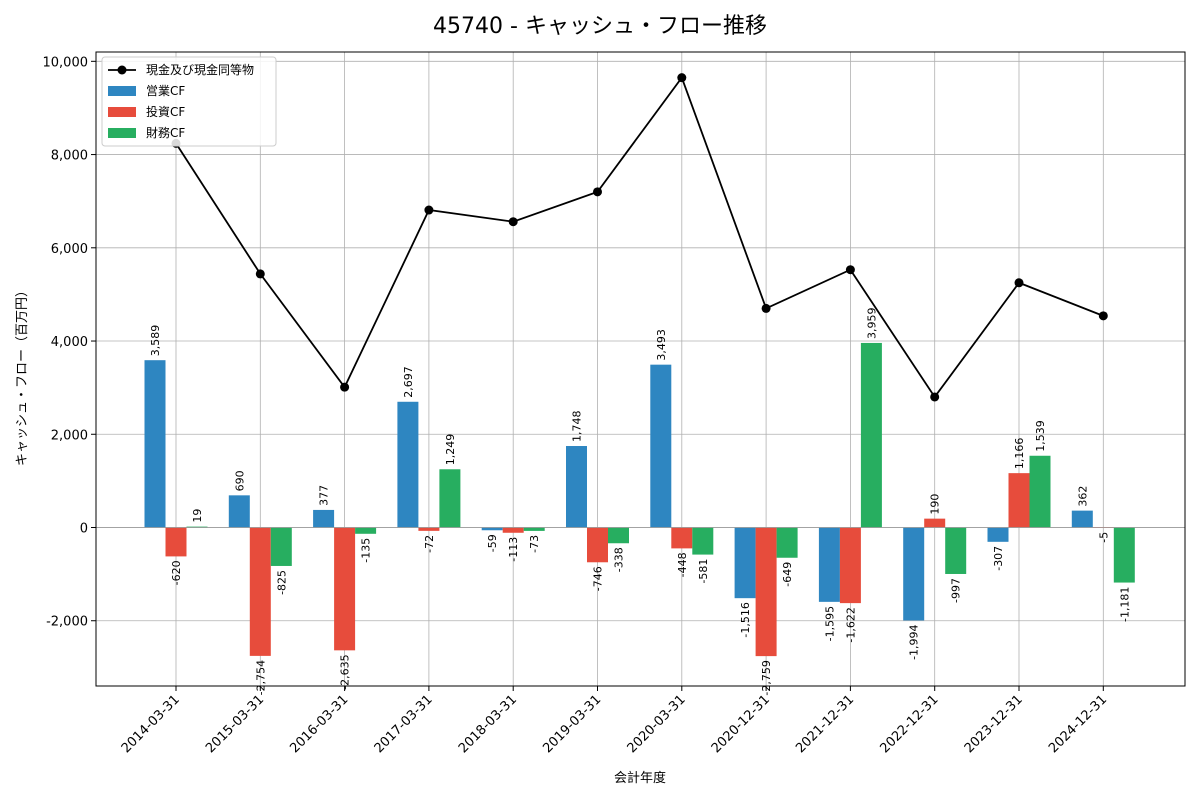  Describe the element at coordinates (640, 778) in the screenshot. I see `x-axis-label: 会計年度` at that location.